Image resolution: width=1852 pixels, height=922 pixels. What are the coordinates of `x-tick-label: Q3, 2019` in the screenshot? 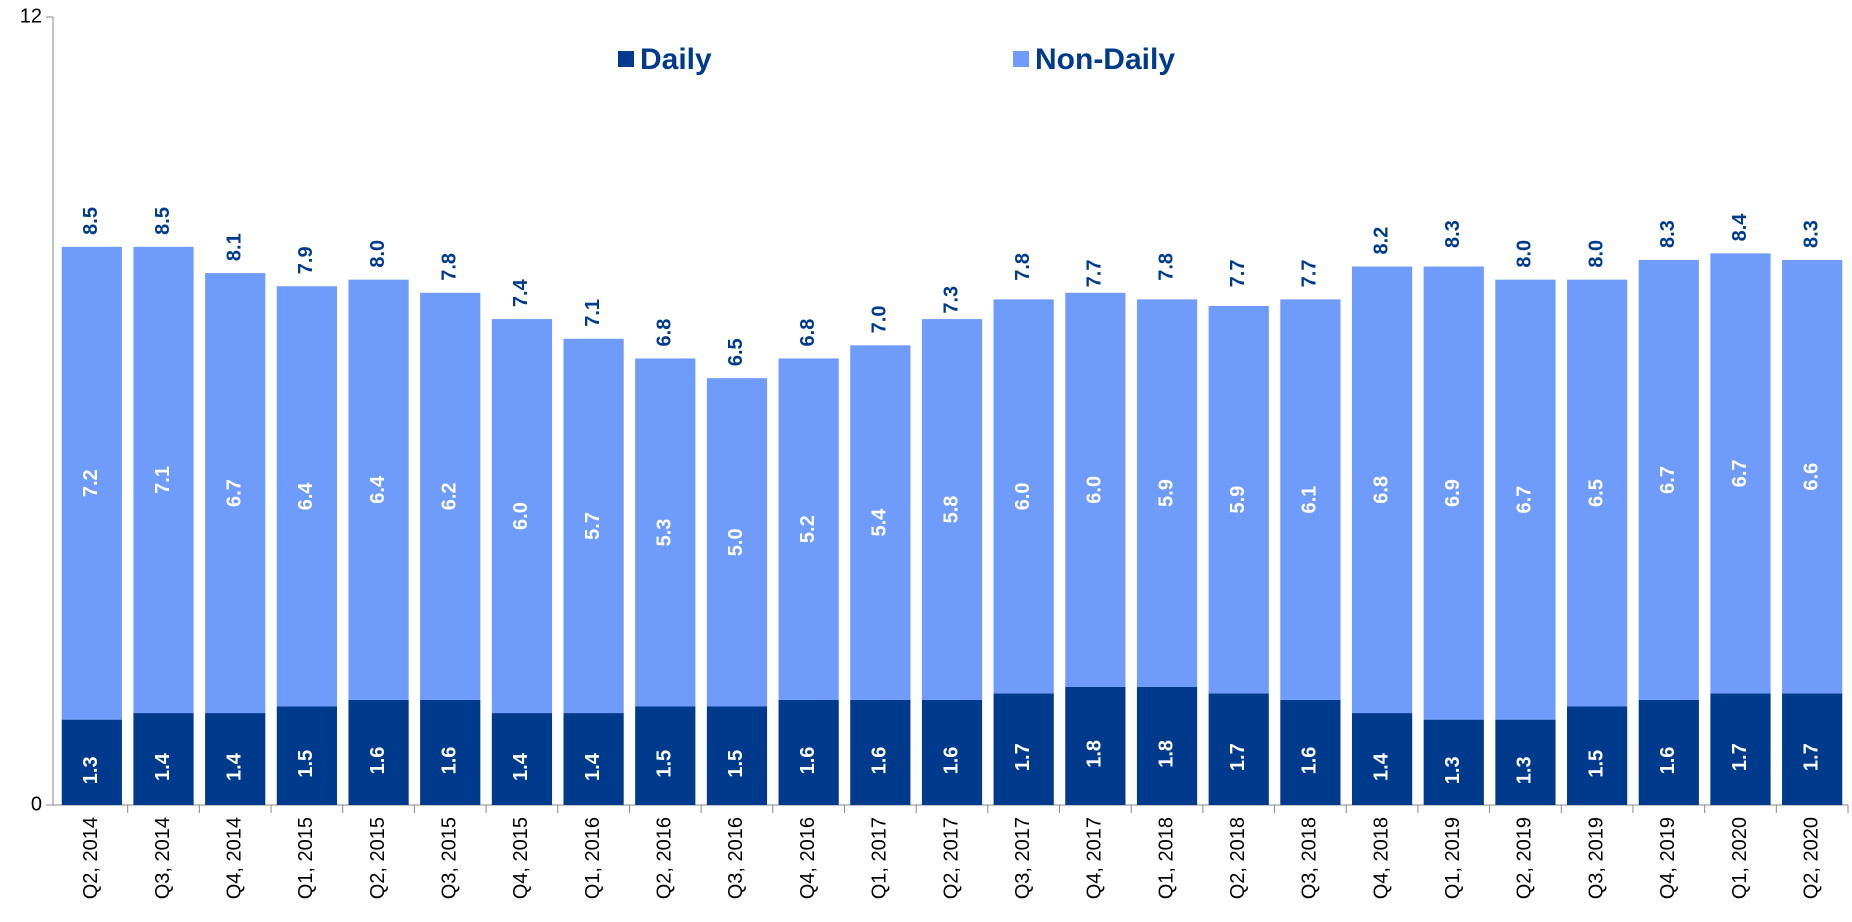 It's located at (1596, 858).